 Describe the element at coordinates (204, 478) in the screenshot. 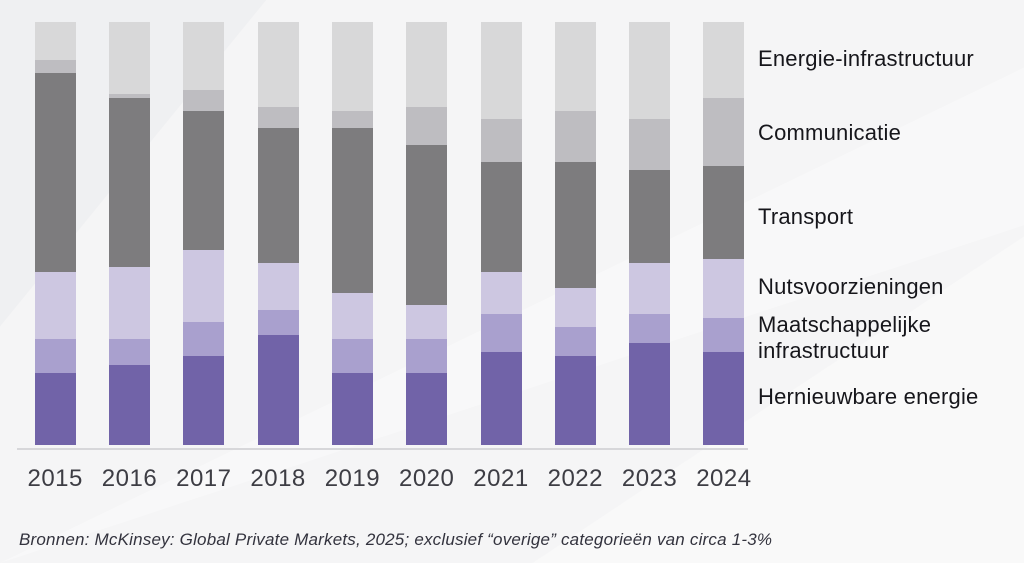

I see `x-axis-label: 2017` at that location.